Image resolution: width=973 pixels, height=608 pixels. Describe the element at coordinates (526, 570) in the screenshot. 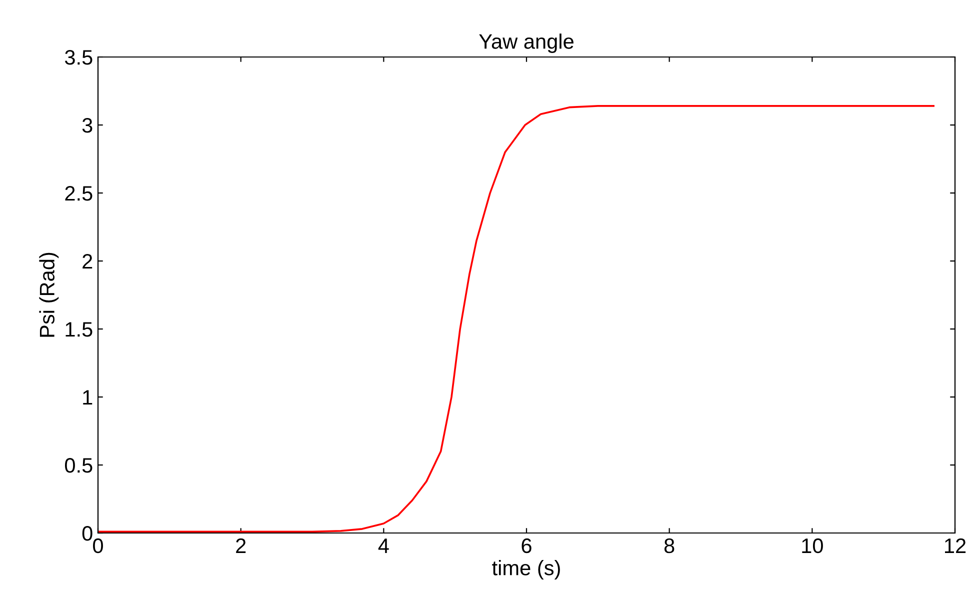

I see `x-axis-title: time (s)` at that location.